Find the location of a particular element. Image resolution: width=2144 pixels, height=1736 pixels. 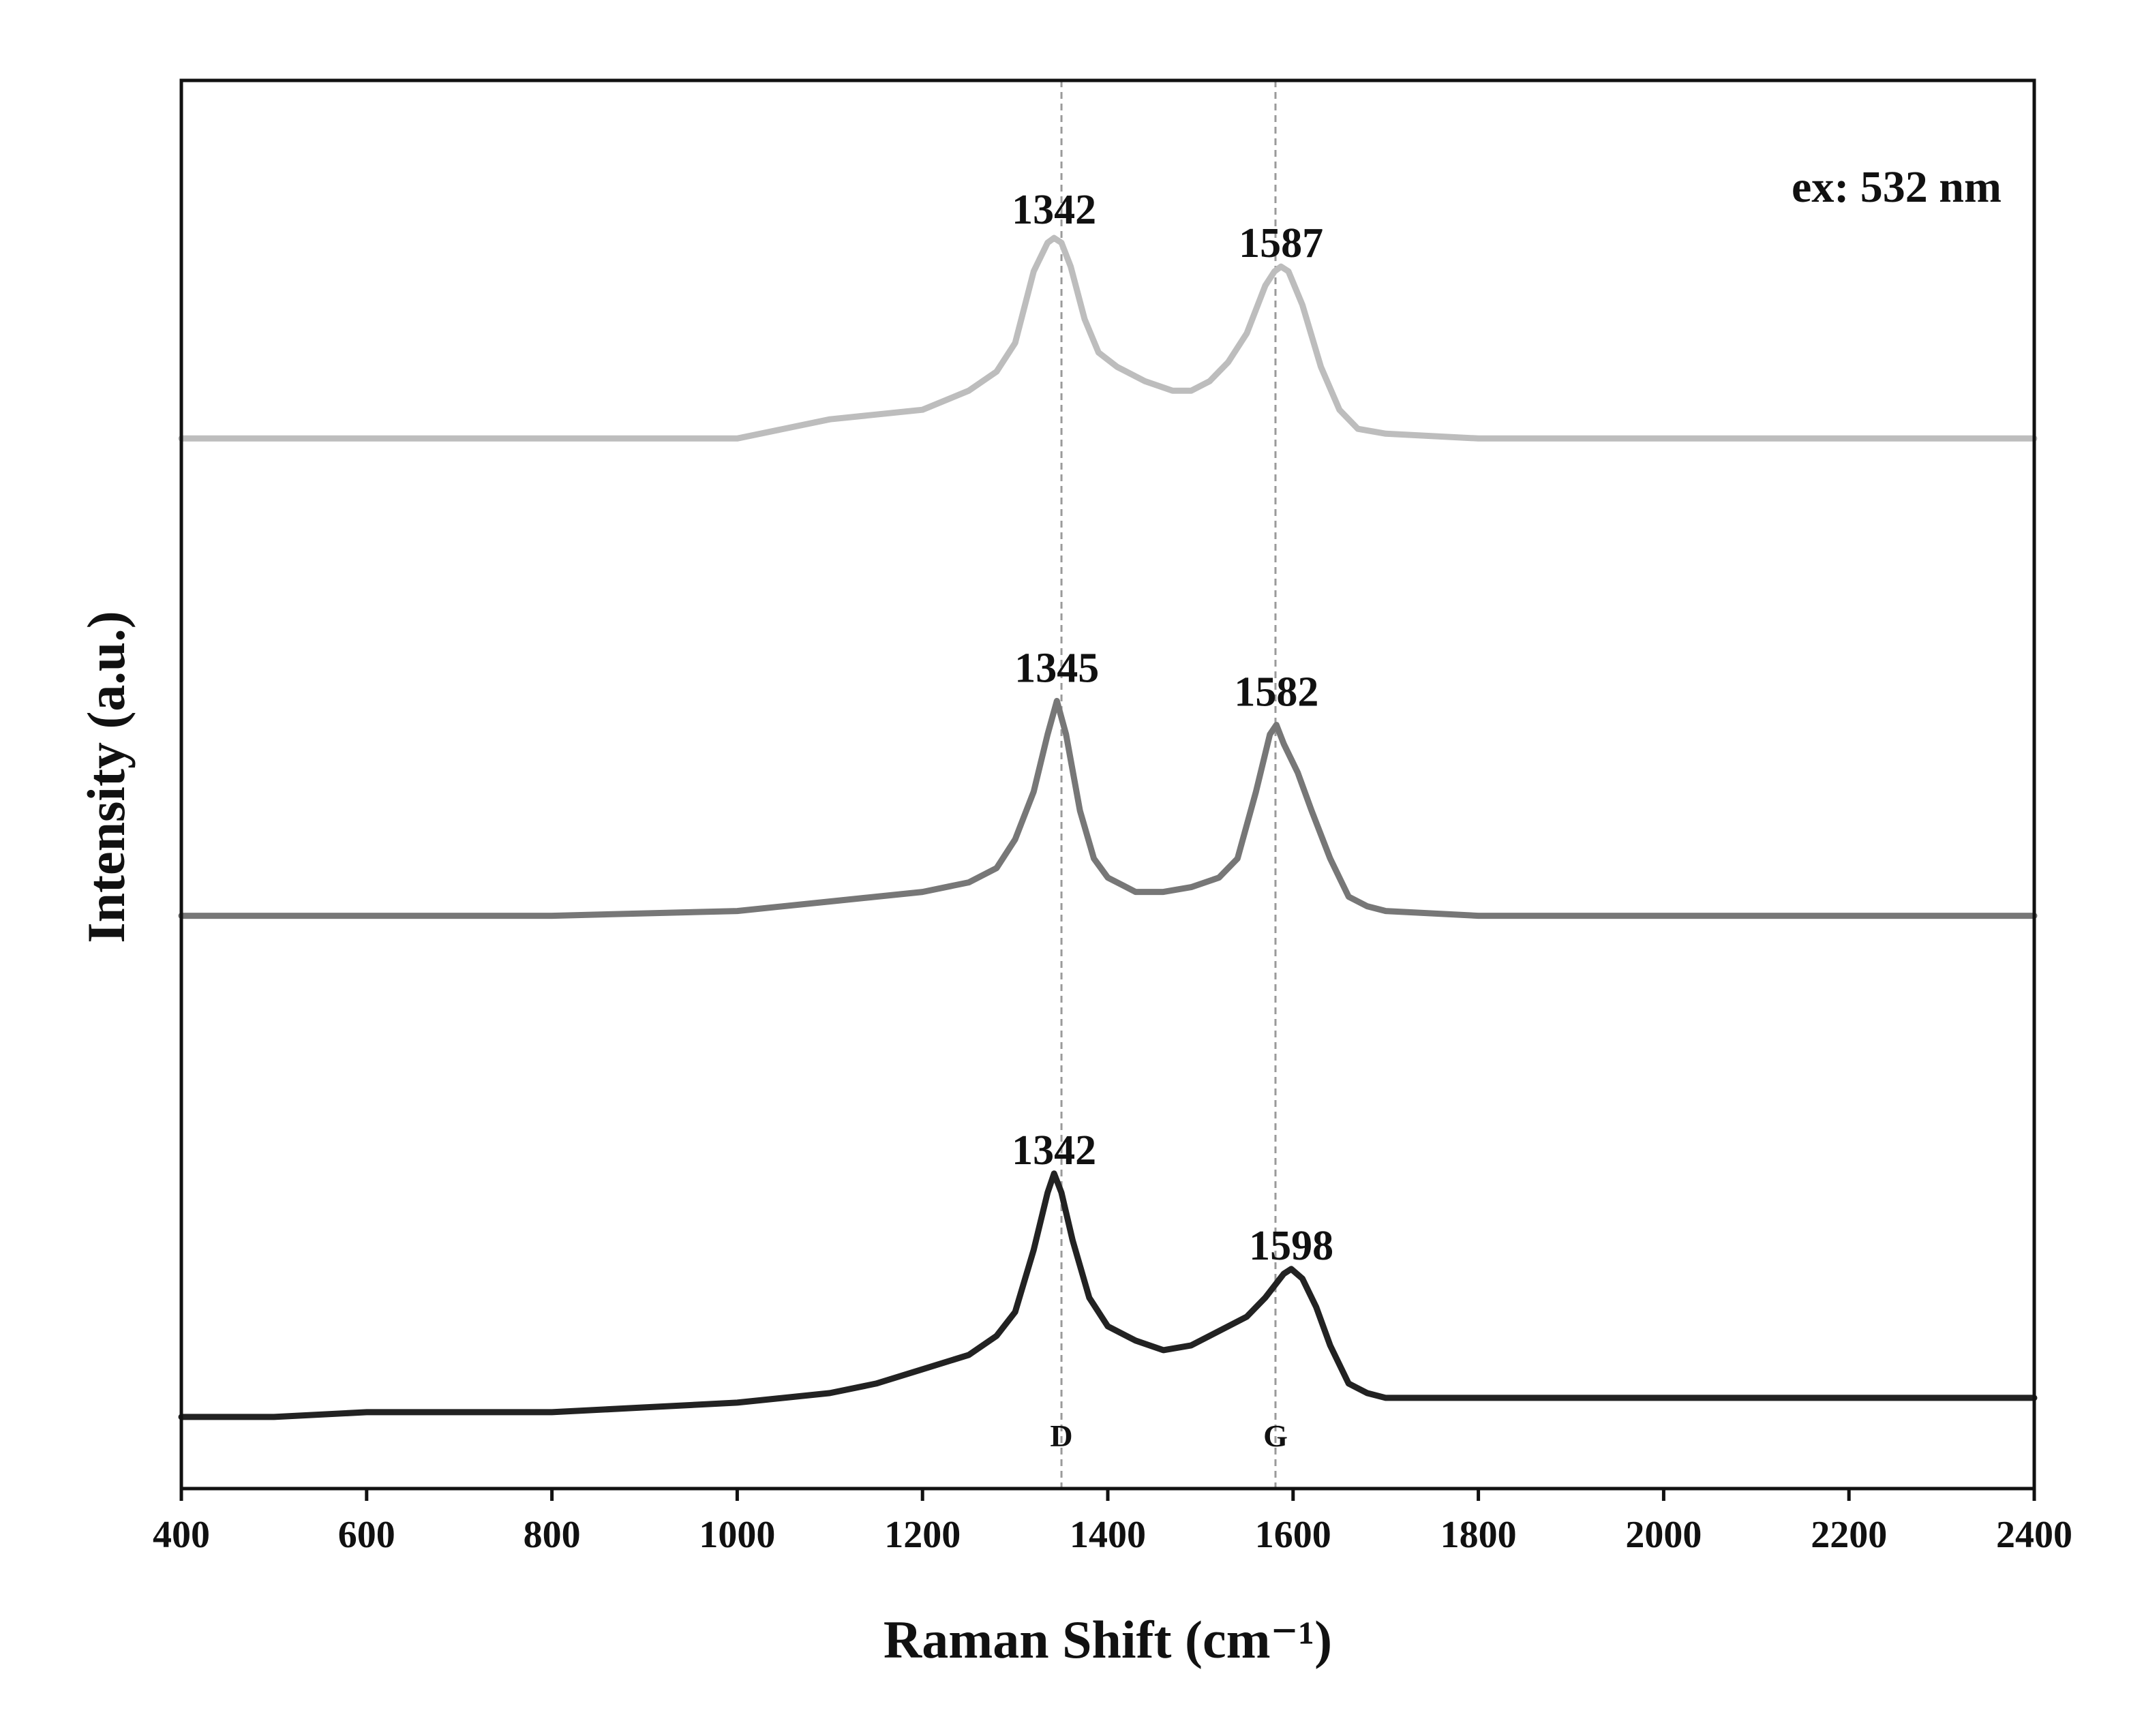

peak-label-1-2: 1587 is located at coordinates (1281, 243).